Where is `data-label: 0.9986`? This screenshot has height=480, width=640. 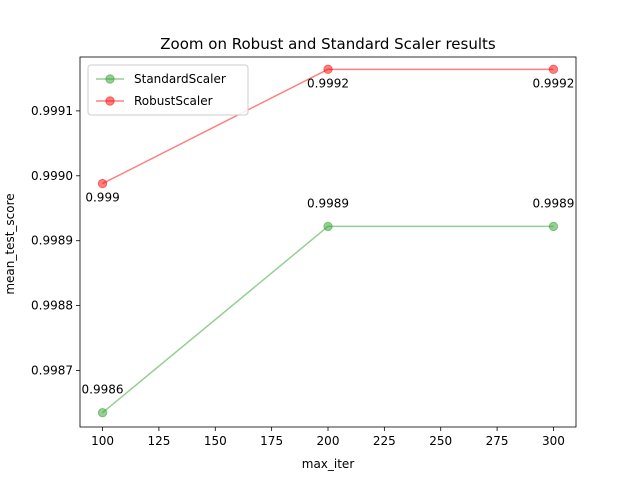 data-label: 0.9986 is located at coordinates (103, 390).